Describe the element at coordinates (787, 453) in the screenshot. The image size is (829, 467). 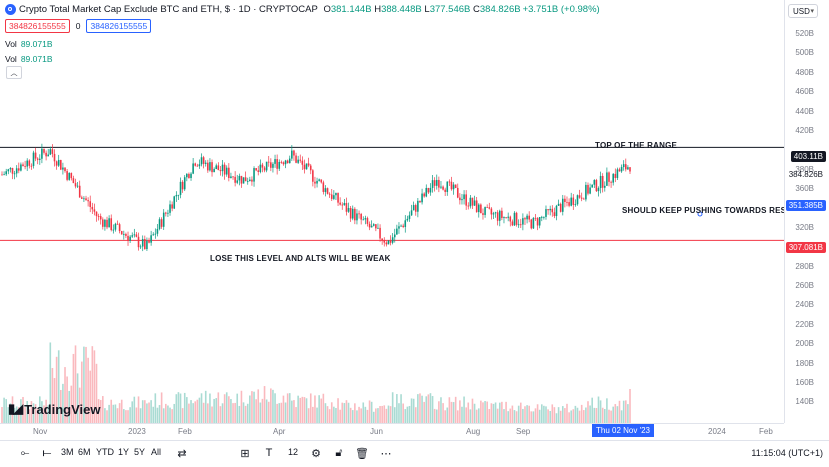
I see `clock: 11:15:04 (UTC+1)` at that location.